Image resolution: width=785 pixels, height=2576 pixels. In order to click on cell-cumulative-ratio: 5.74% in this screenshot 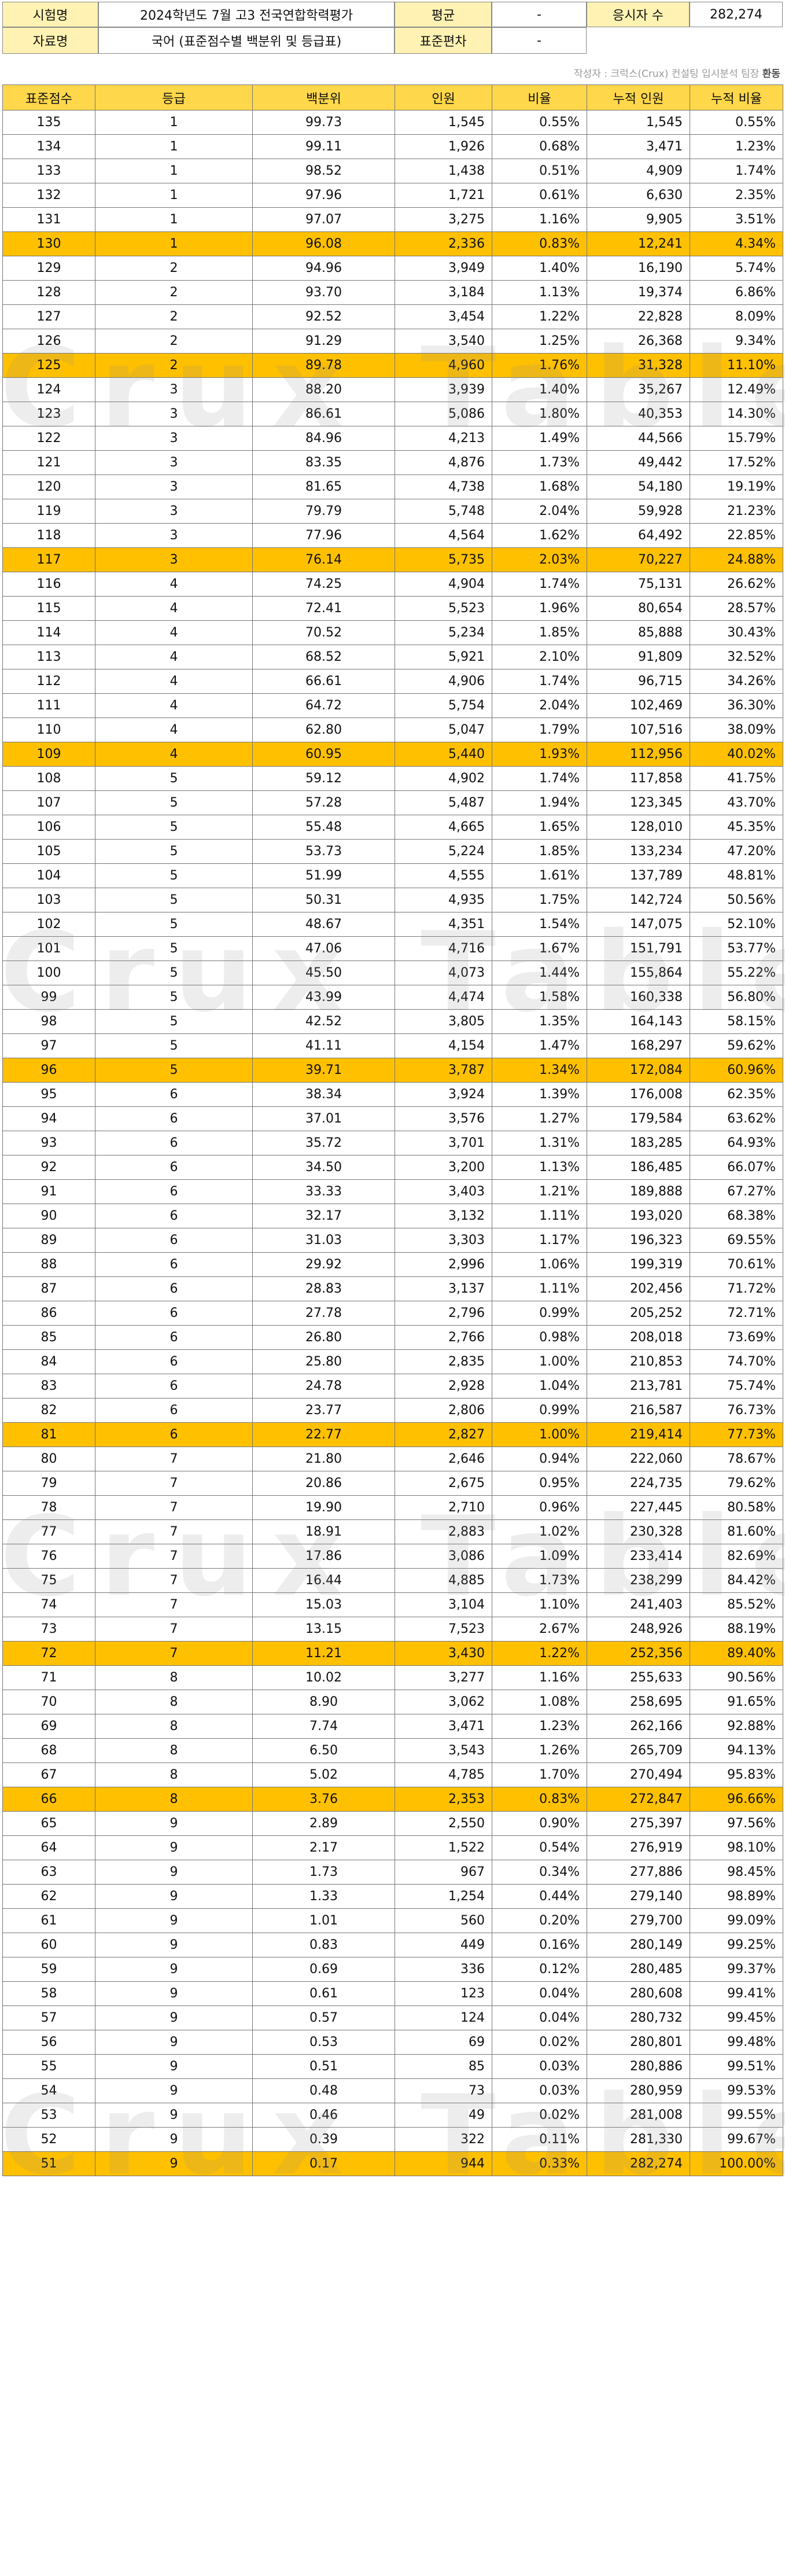, I will do `click(736, 268)`.